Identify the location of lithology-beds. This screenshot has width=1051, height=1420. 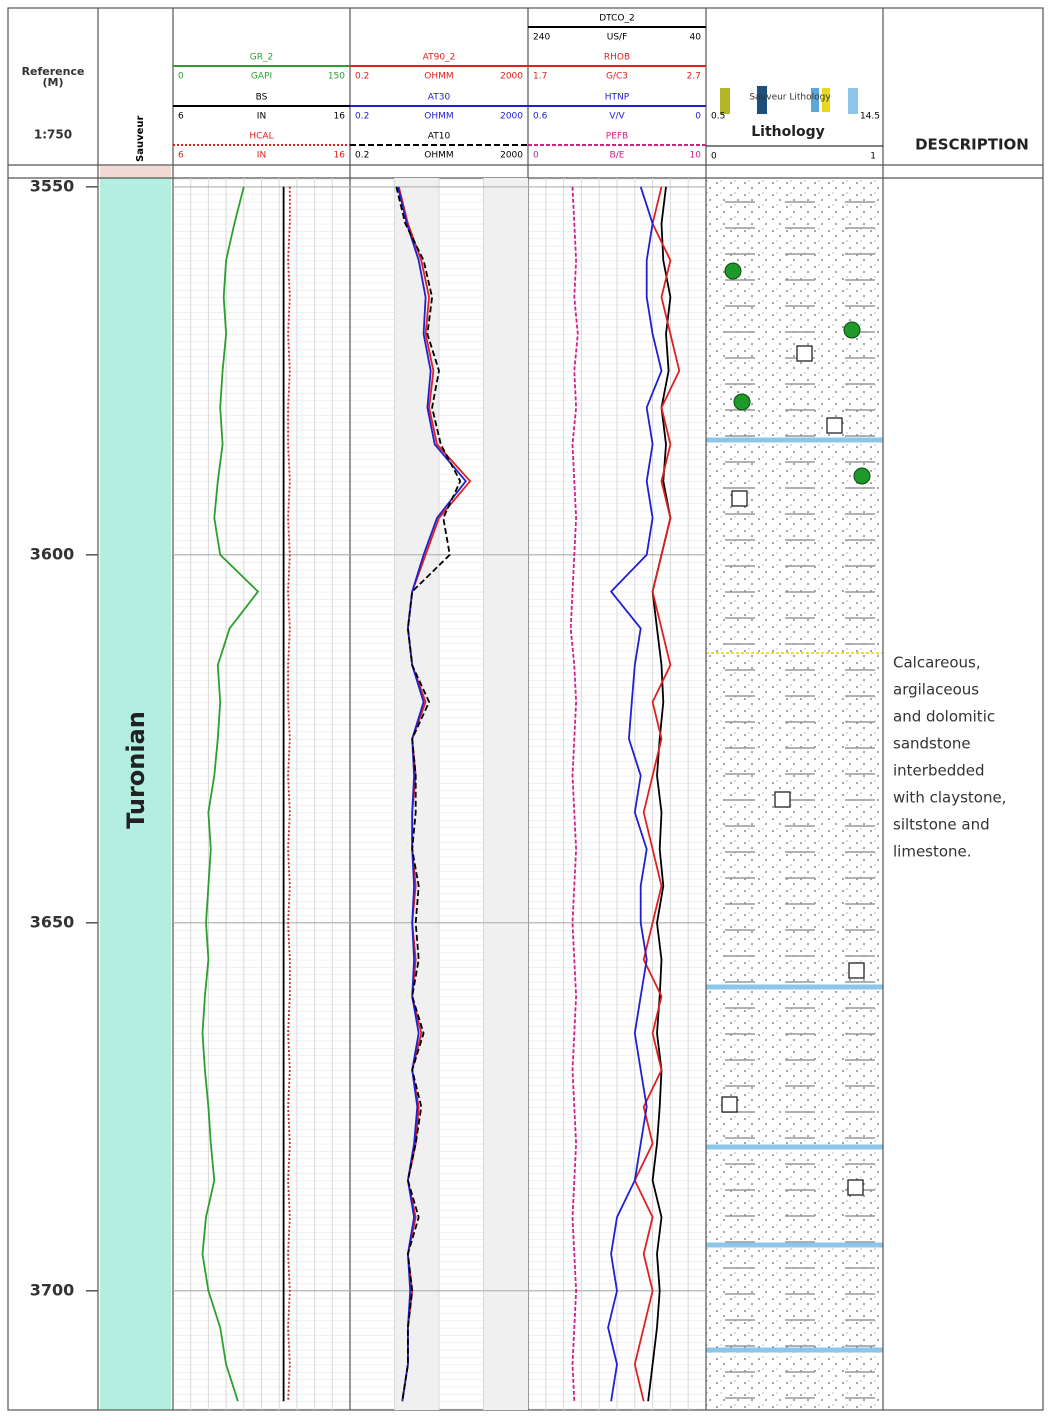
(794, 895).